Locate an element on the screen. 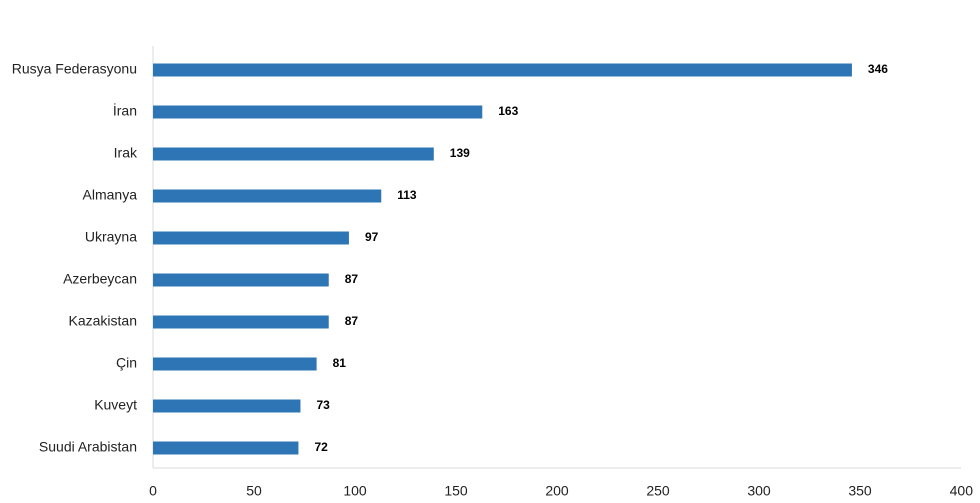  data-label: 72 is located at coordinates (321, 447).